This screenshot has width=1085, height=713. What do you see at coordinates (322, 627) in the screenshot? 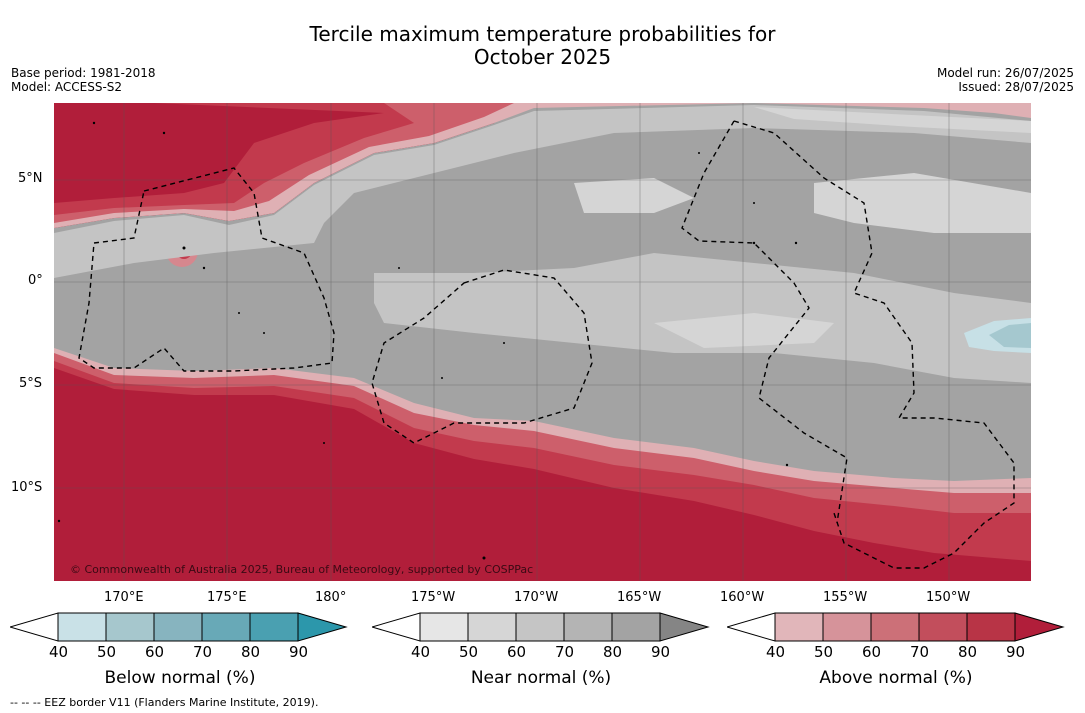
I see `colorbar-below-high-arrow` at bounding box center [322, 627].